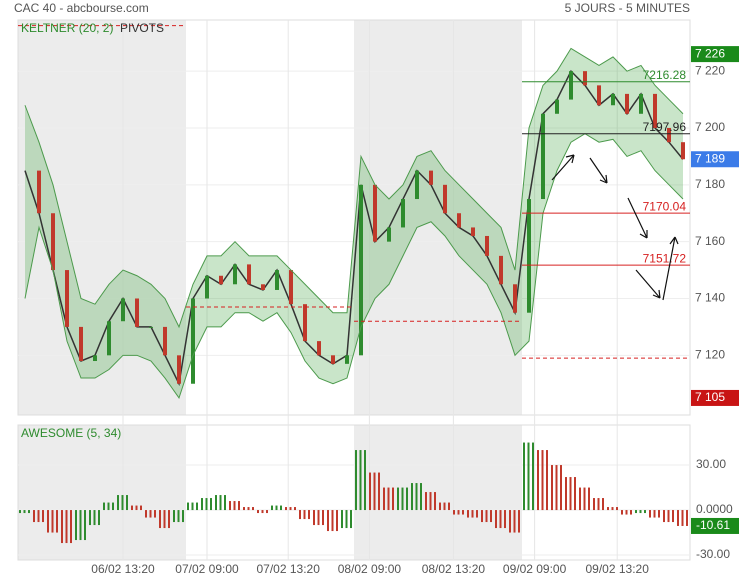 Image resolution: width=739 pixels, height=585 pixels. I want to click on arrows, so click(615, 227).